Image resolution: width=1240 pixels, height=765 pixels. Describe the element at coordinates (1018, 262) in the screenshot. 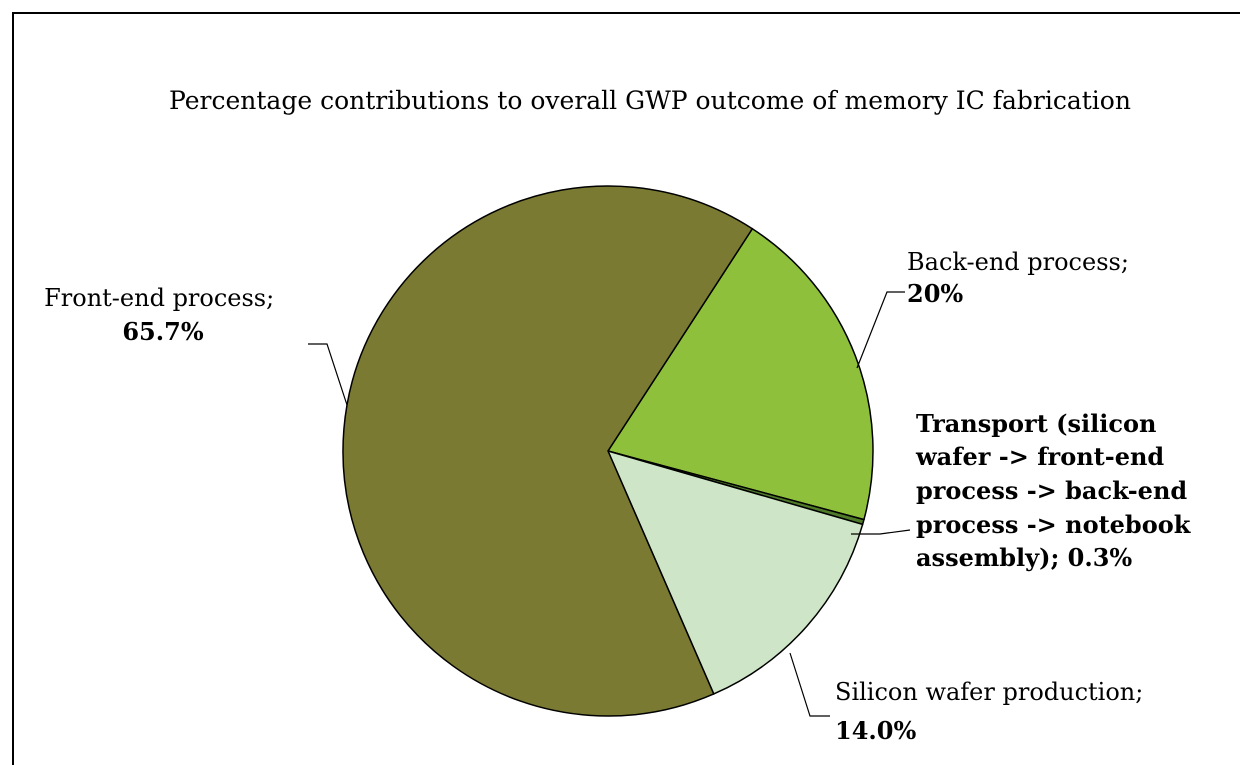

I see `label-back-end-line1: Back-end process;` at that location.